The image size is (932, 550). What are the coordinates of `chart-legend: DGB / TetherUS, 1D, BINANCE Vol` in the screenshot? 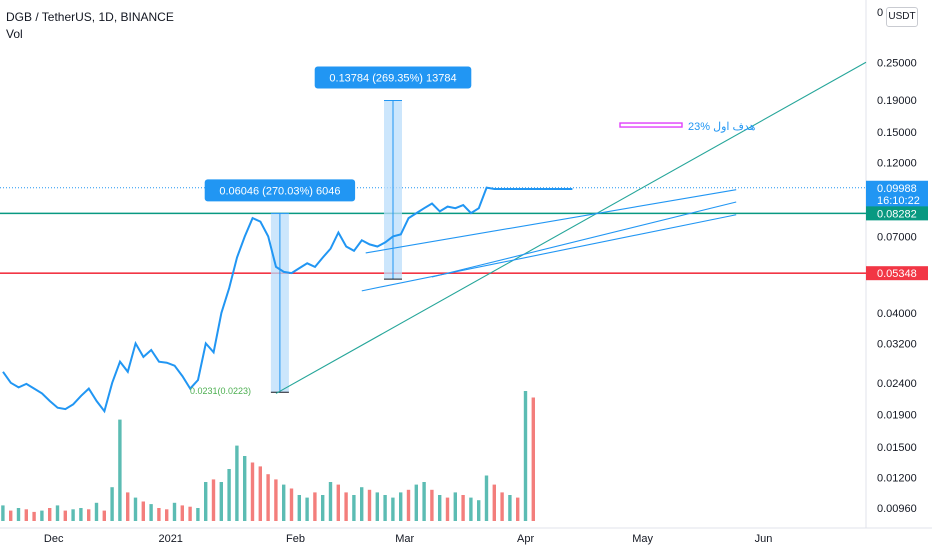 It's located at (90, 26).